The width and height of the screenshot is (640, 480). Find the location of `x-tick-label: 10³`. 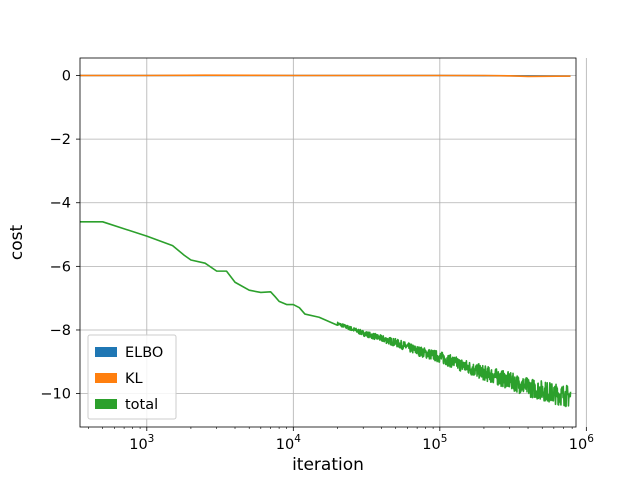

x-tick-label: 10³ is located at coordinates (141, 443).